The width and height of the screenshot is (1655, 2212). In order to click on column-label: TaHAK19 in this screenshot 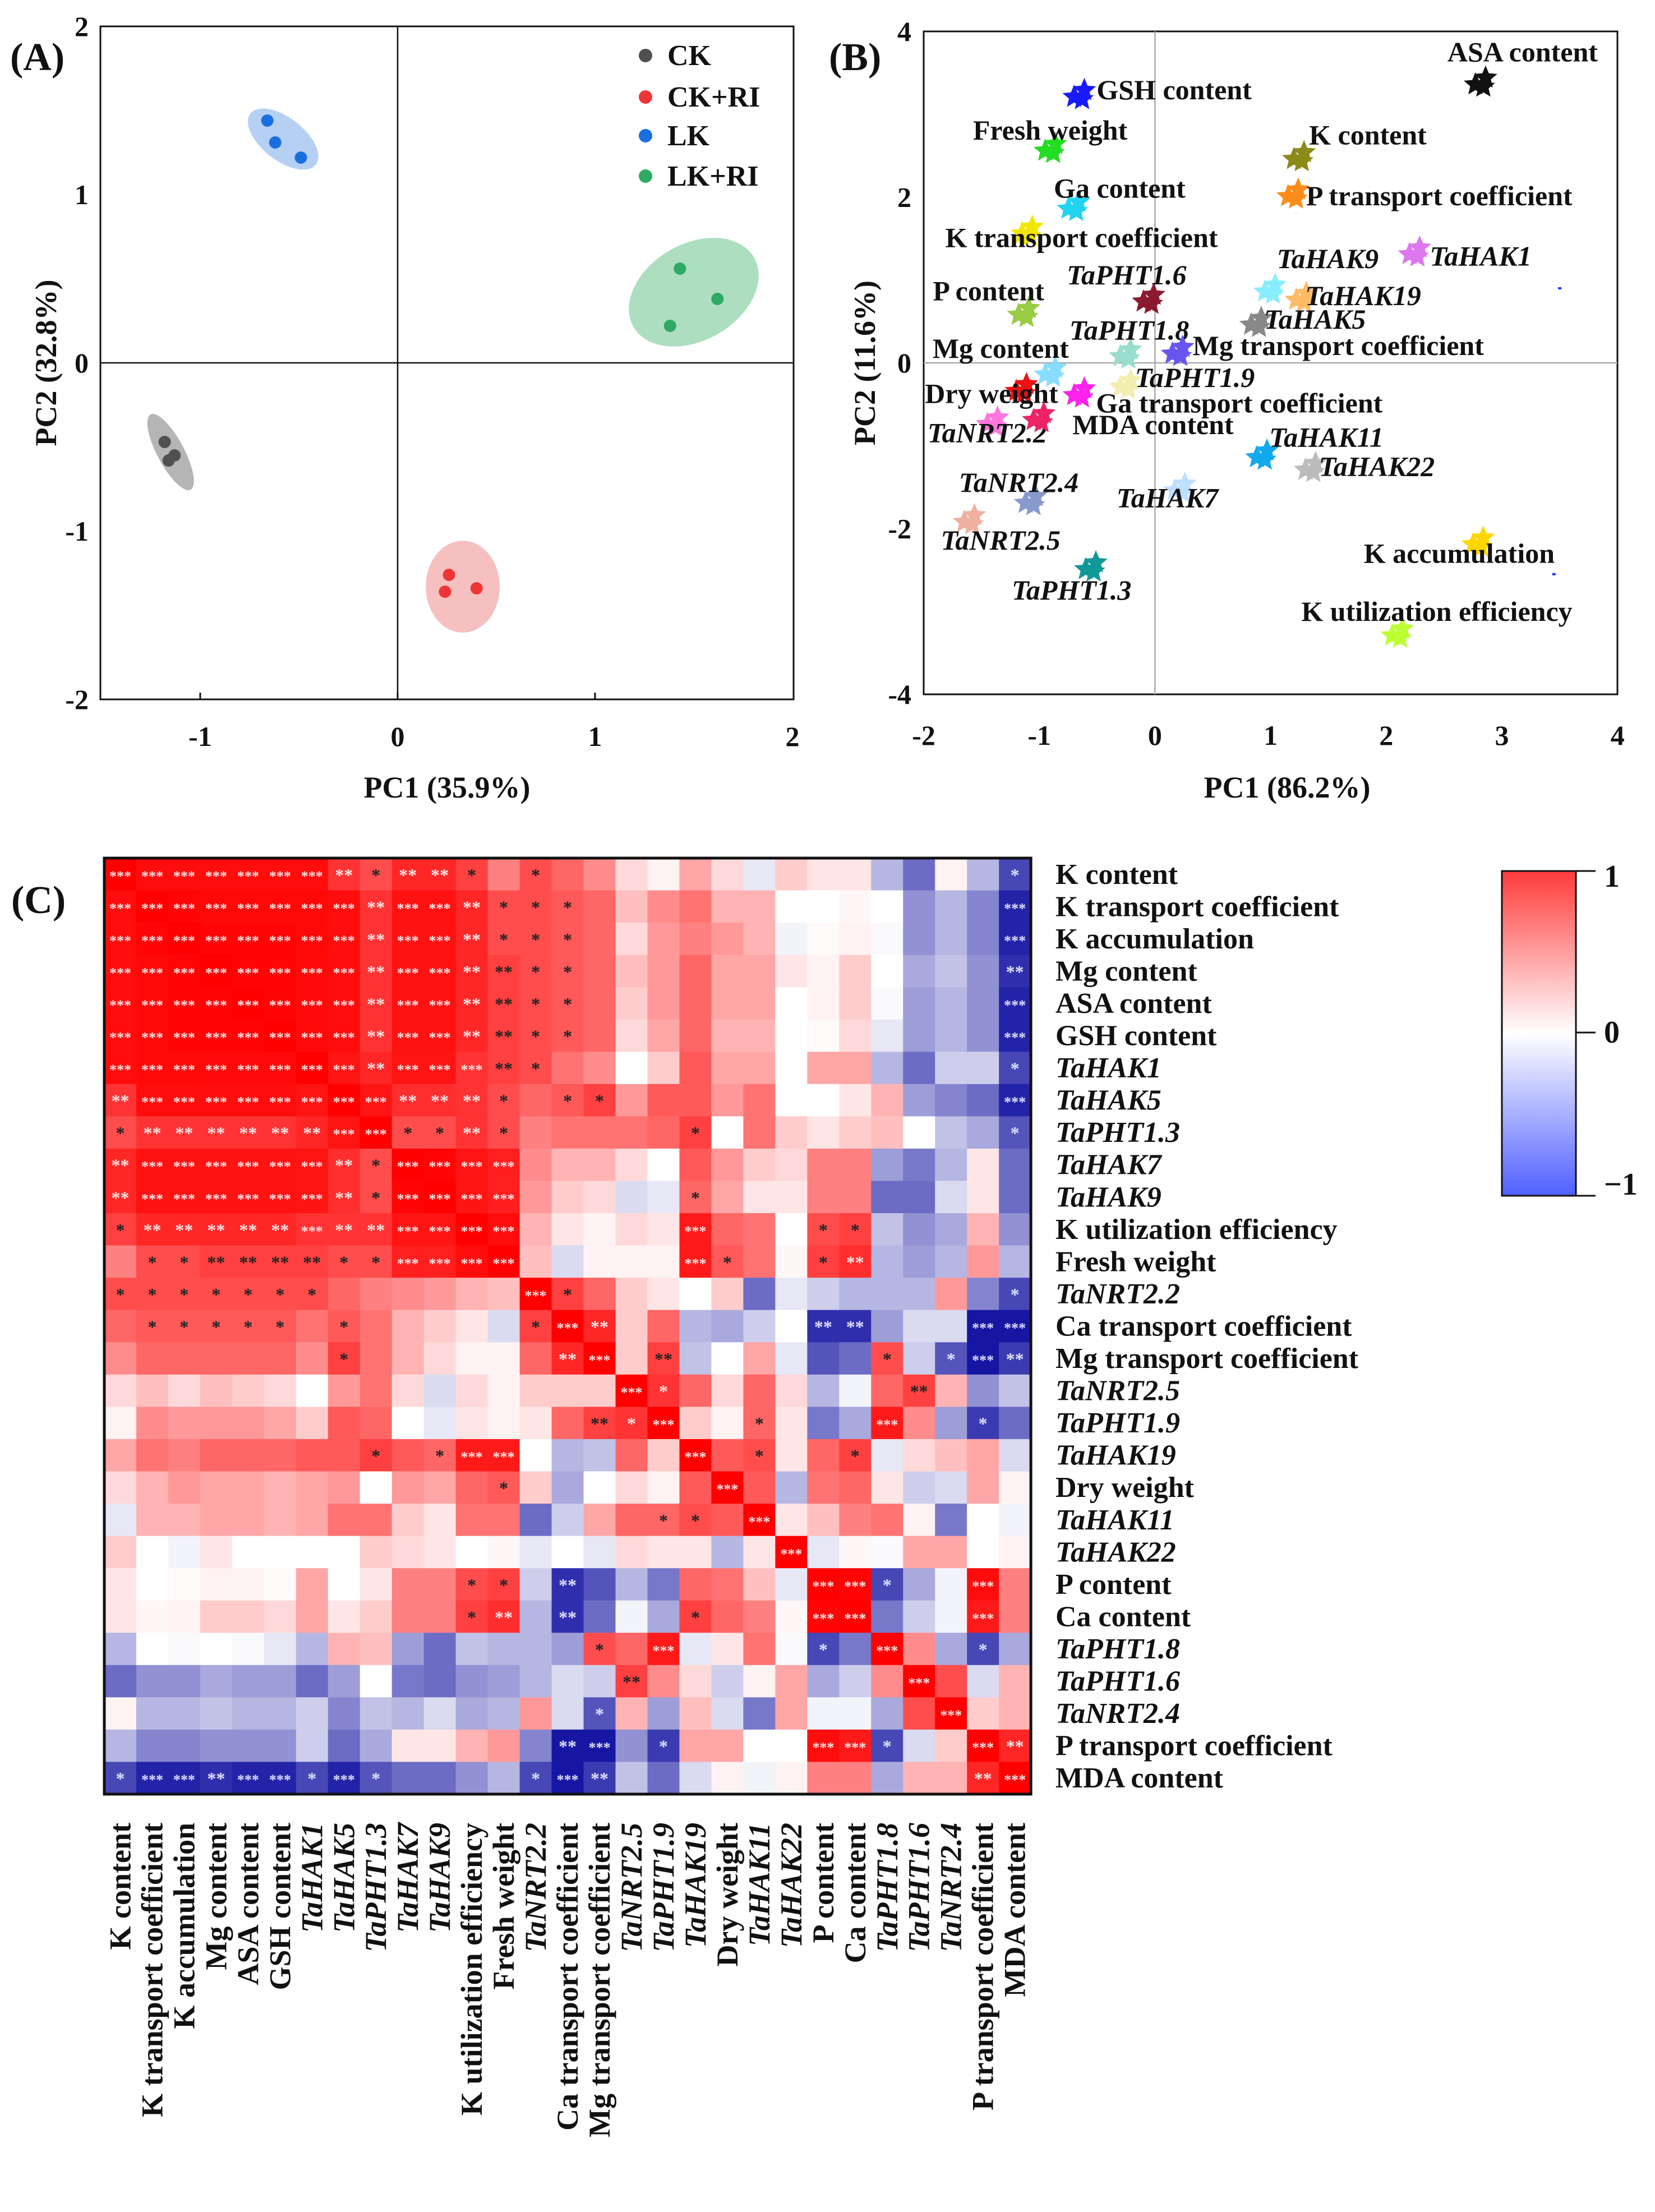, I will do `click(696, 1885)`.